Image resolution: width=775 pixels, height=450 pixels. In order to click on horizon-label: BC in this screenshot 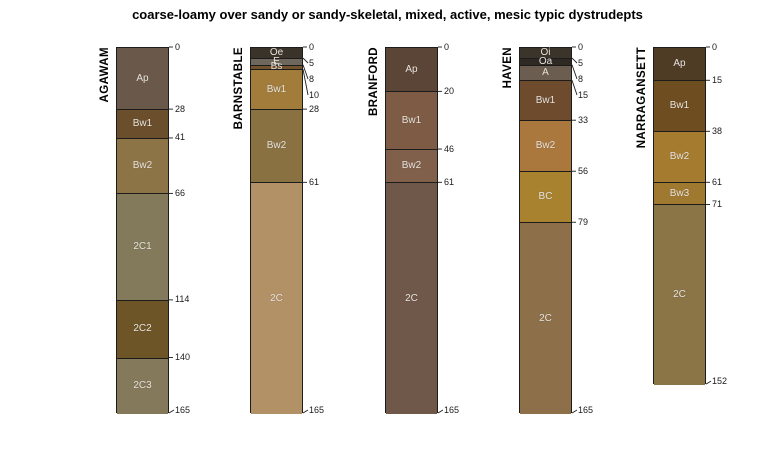, I will do `click(545, 197)`.